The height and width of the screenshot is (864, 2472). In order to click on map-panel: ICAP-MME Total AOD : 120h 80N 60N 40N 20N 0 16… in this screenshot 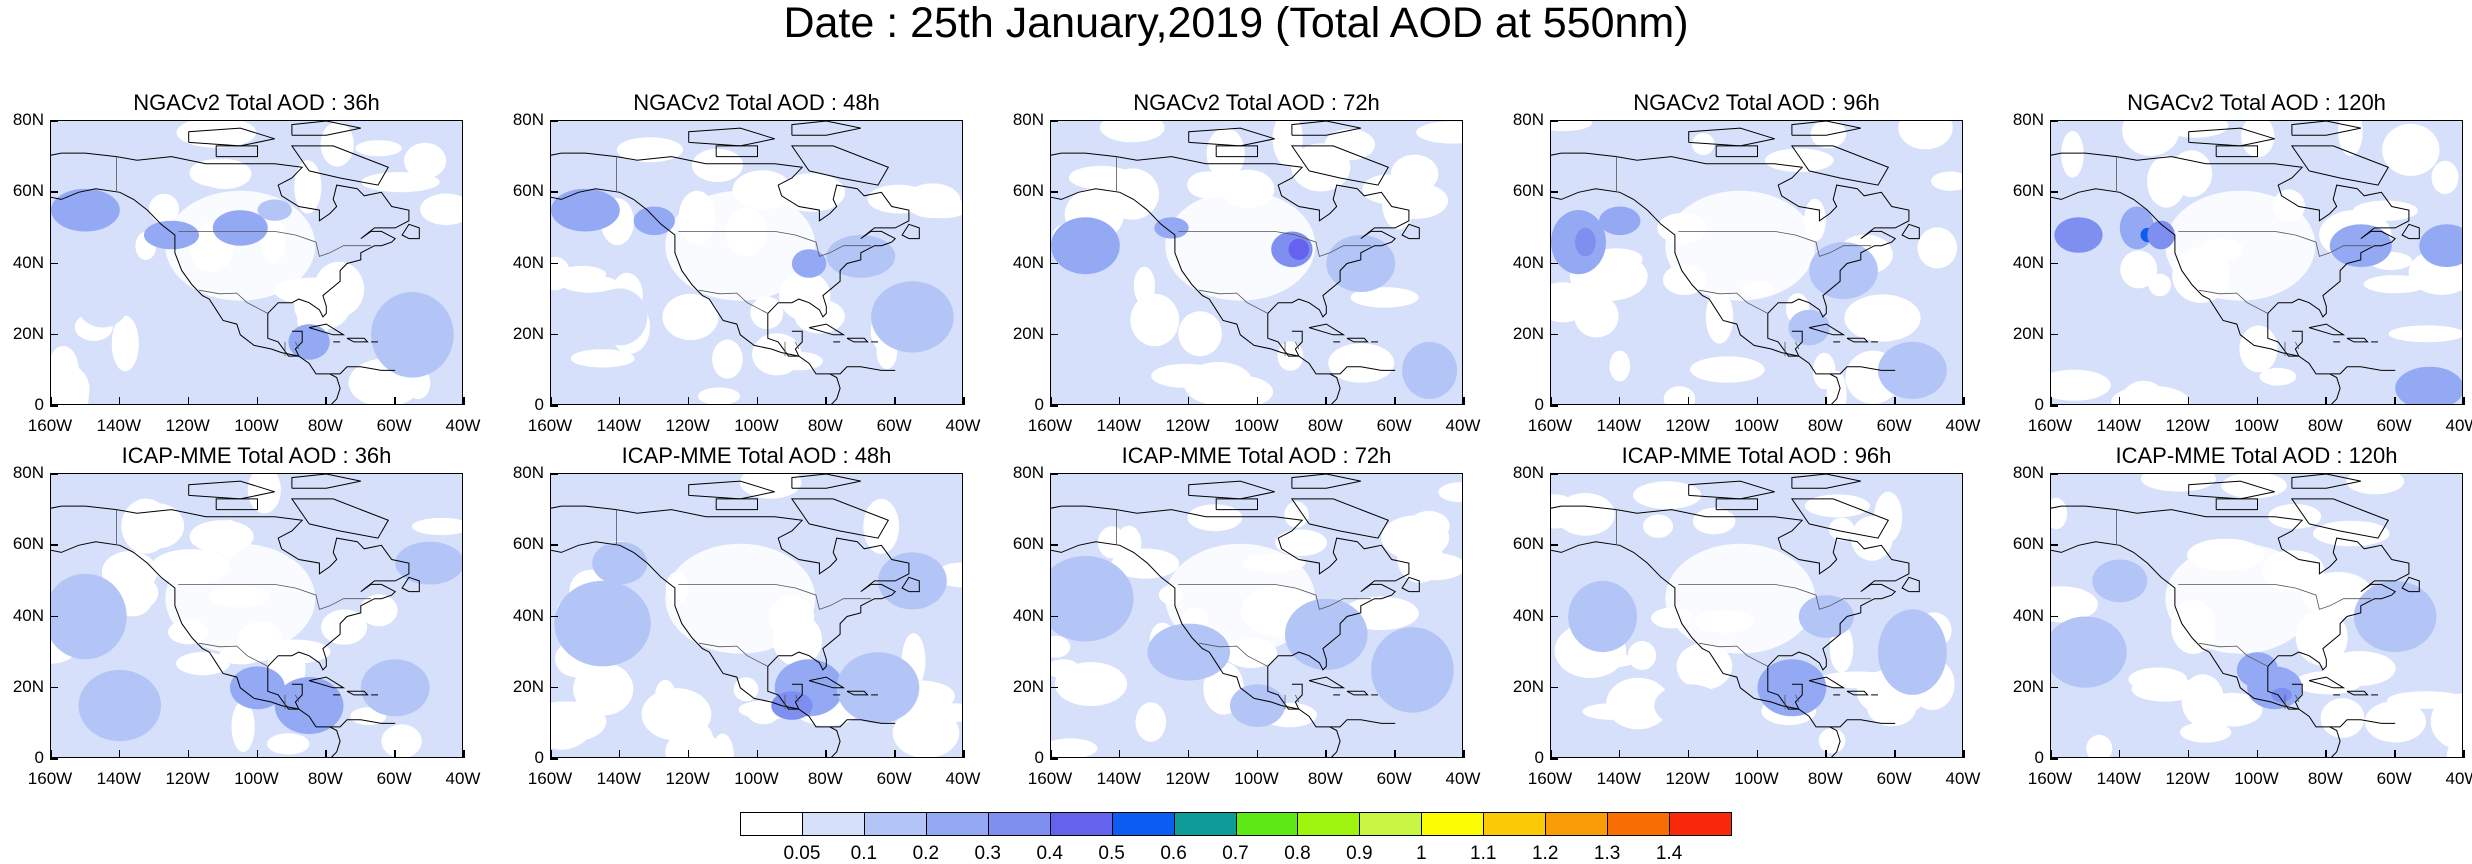, I will do `click(2241, 620)`.